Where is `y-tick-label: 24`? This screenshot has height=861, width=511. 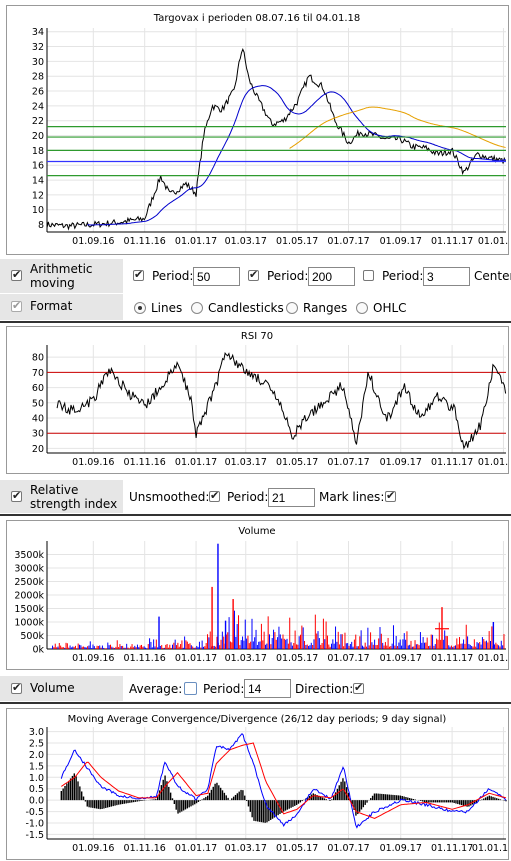
y-tick-label: 24 is located at coordinates (38, 106).